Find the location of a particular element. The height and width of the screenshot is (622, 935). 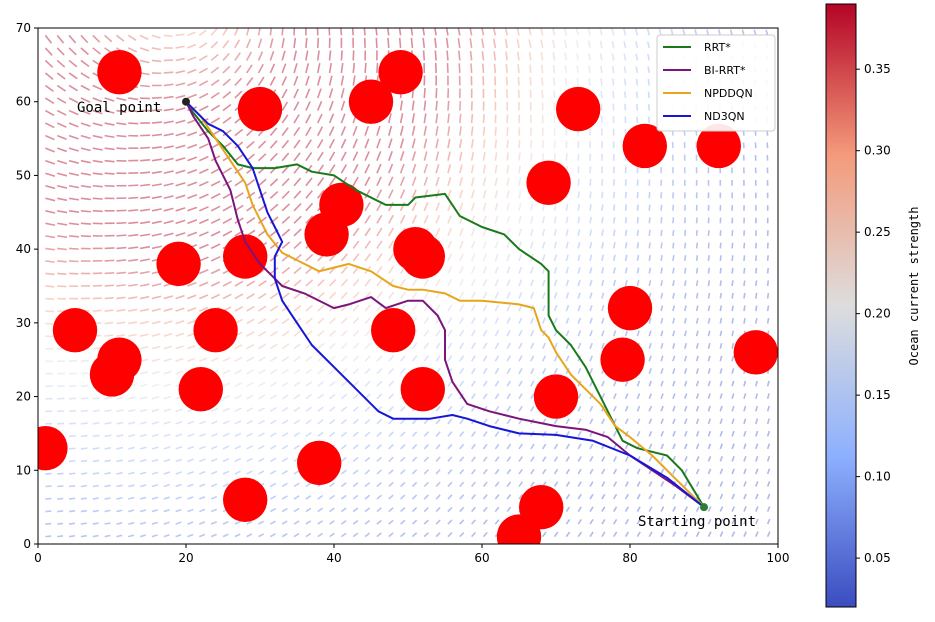

legend-label-npddqn: NPDDQN is located at coordinates (728, 93).